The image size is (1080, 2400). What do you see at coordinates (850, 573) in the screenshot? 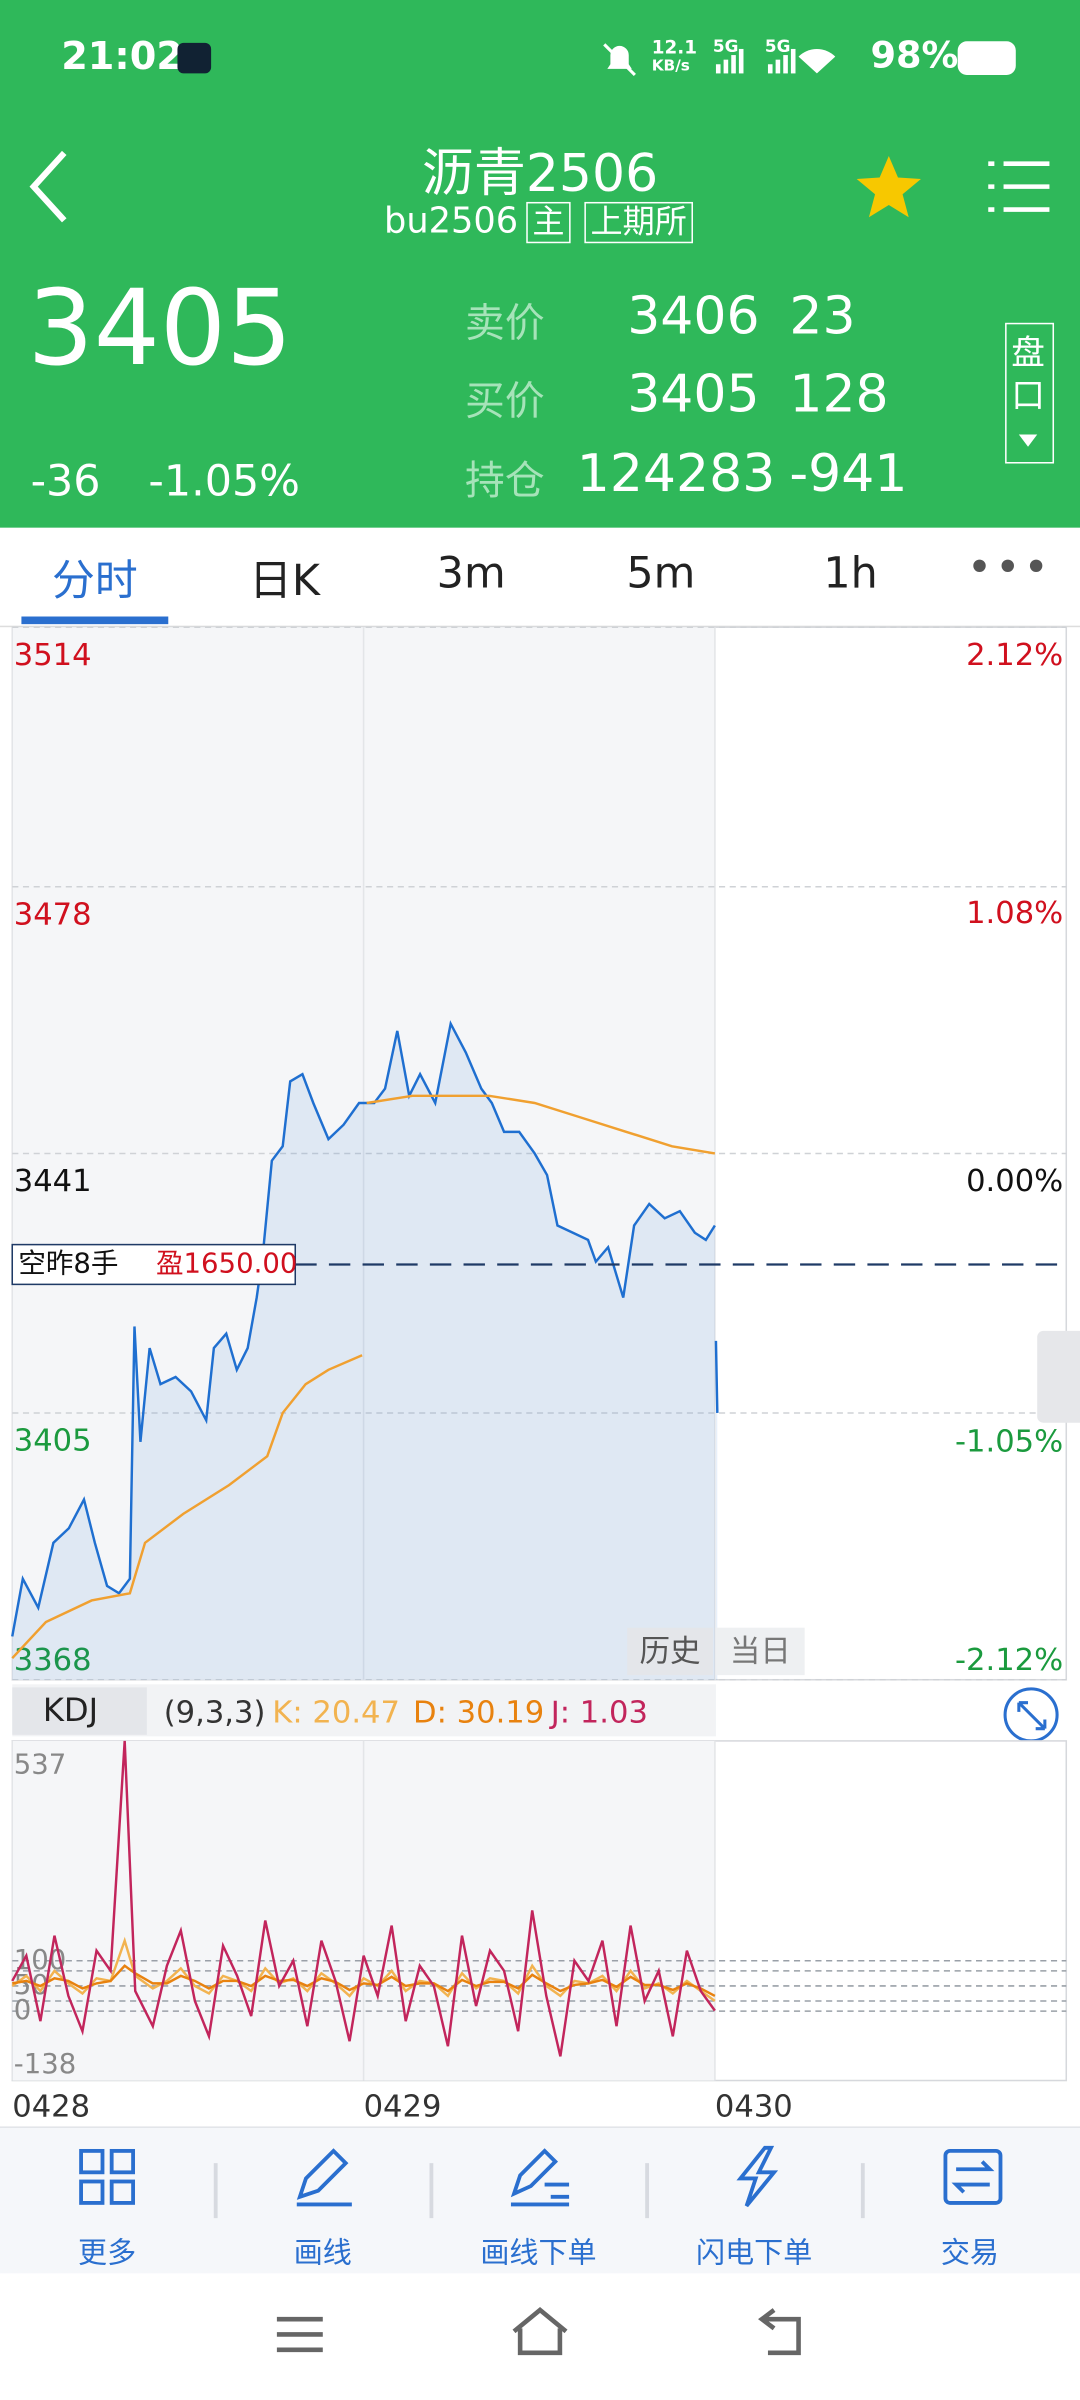
I see `tab: 1h` at bounding box center [850, 573].